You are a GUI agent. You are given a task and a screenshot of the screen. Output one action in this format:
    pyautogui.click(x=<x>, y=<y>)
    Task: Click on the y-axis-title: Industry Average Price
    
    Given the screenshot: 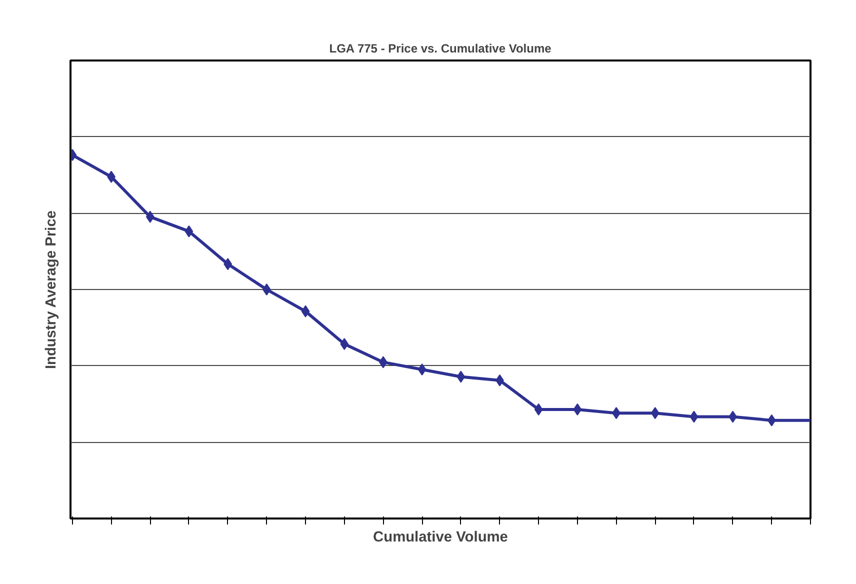 What is the action you would take?
    pyautogui.click(x=52, y=290)
    